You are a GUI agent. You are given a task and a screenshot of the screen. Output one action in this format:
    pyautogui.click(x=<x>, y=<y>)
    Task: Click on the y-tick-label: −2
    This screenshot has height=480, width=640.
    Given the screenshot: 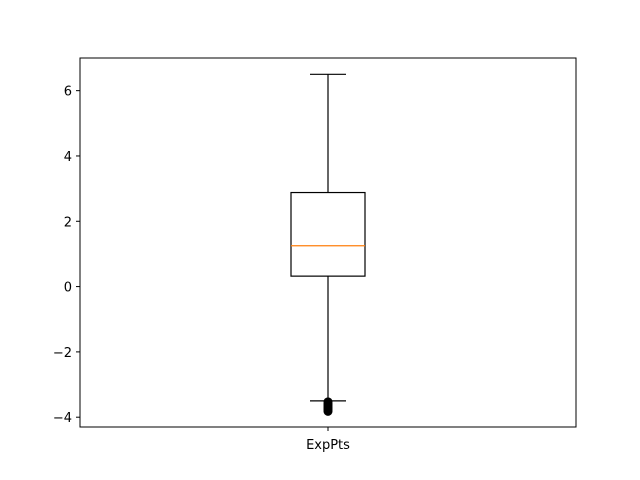 What is the action you would take?
    pyautogui.click(x=62, y=353)
    